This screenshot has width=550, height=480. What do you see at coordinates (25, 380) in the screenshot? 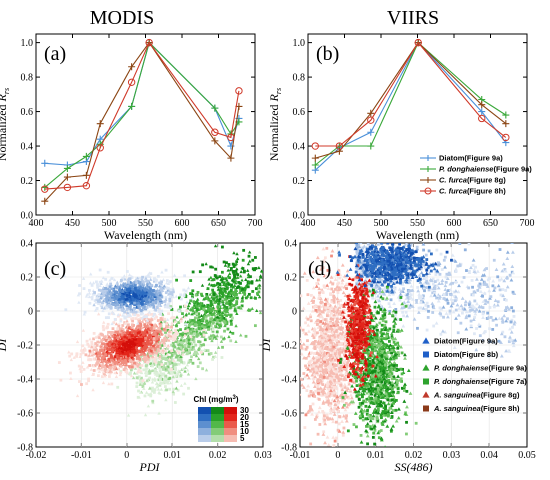
I see `y-tick-label: -0.4` at bounding box center [25, 380].